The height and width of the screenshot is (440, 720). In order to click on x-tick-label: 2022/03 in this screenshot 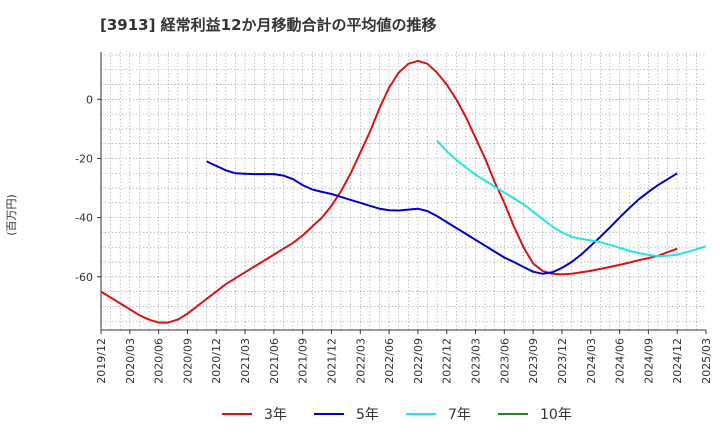, I will do `click(360, 361)`.